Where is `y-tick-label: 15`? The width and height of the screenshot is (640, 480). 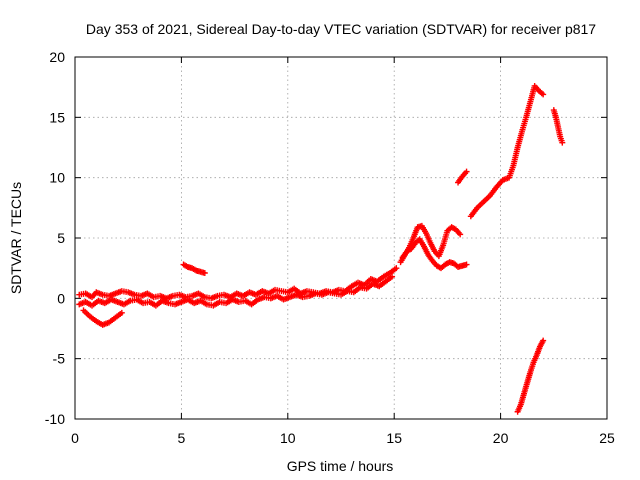
y-tick-label: 15 is located at coordinates (57, 117).